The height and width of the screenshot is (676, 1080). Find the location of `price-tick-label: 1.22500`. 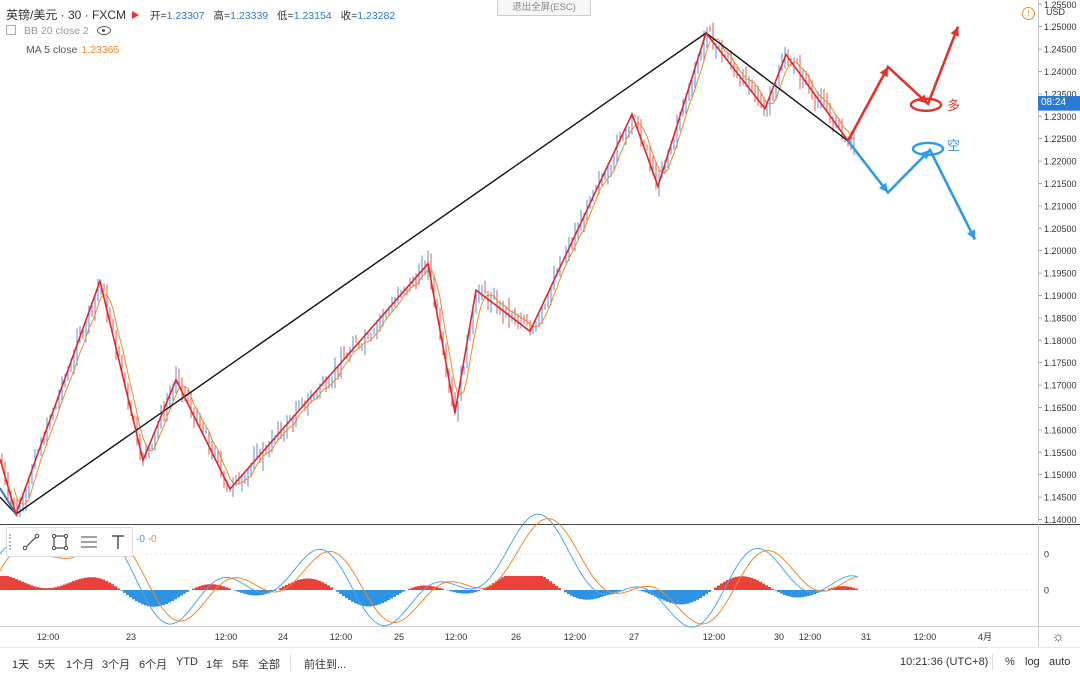

price-tick-label: 1.22500 is located at coordinates (1060, 139).